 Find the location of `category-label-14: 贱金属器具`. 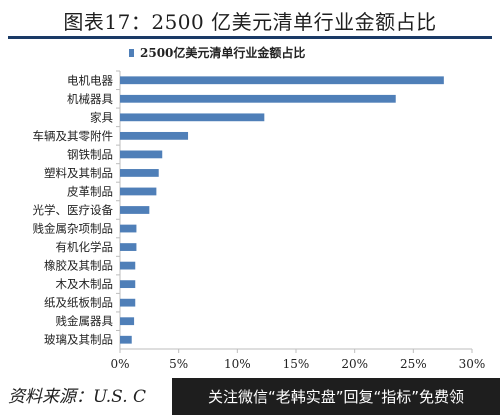

category-label-14: 贱金属器具 is located at coordinates (85, 321).